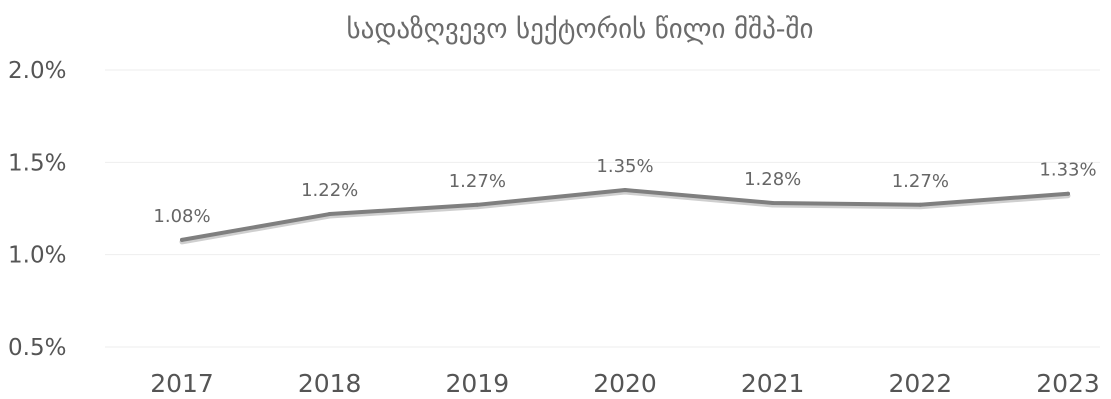 Image resolution: width=1111 pixels, height=399 pixels. Describe the element at coordinates (330, 383) in the screenshot. I see `x-tick-label: 2018` at that location.